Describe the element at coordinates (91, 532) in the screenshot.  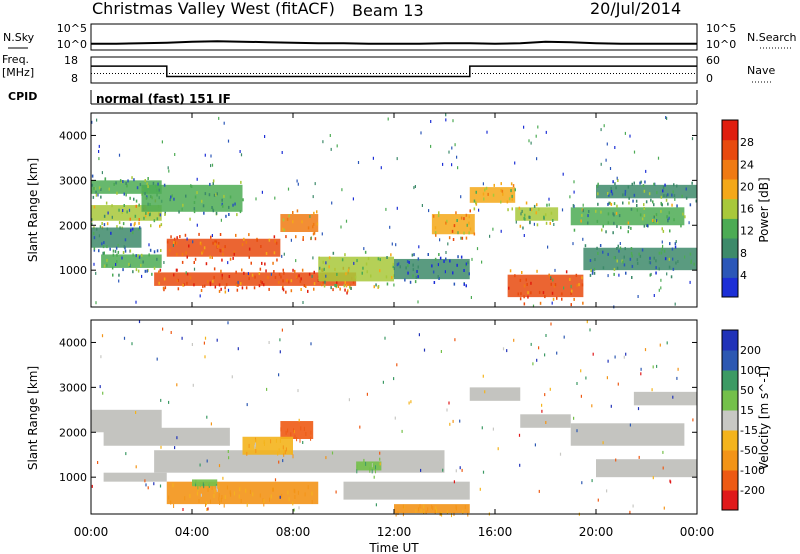
I see `x-tick-label: 00:00` at that location.